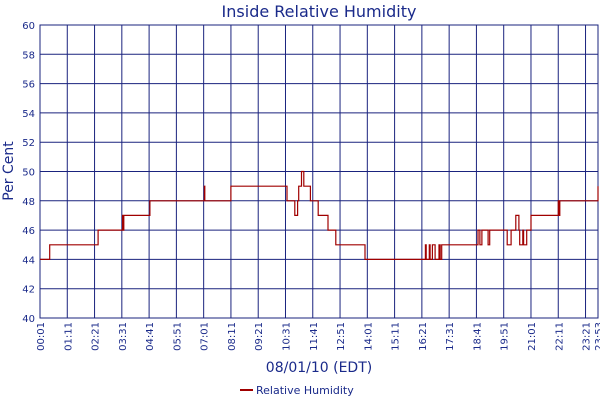 This screenshot has height=400, width=600. What do you see at coordinates (28, 143) in the screenshot?
I see `y-tick-label: 52` at bounding box center [28, 143].